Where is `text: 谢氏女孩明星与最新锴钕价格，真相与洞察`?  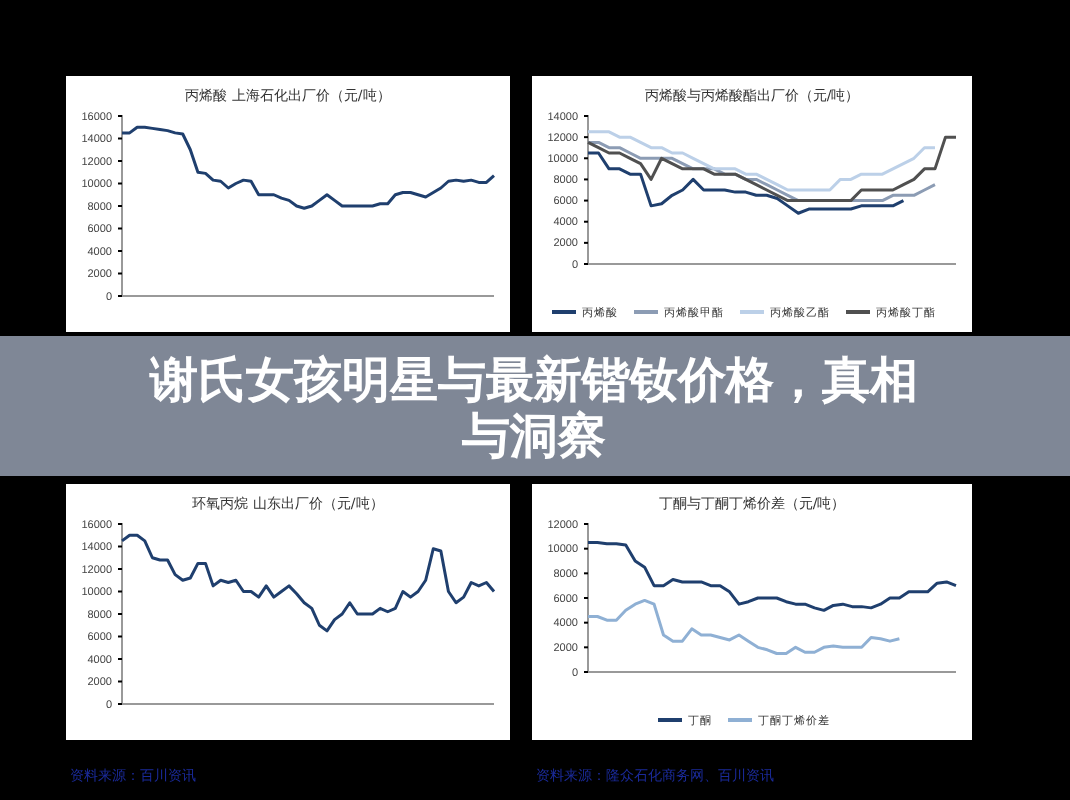 text: 谢氏女孩明星与最新锴钕价格，真相与洞察 is located at coordinates (533, 408).